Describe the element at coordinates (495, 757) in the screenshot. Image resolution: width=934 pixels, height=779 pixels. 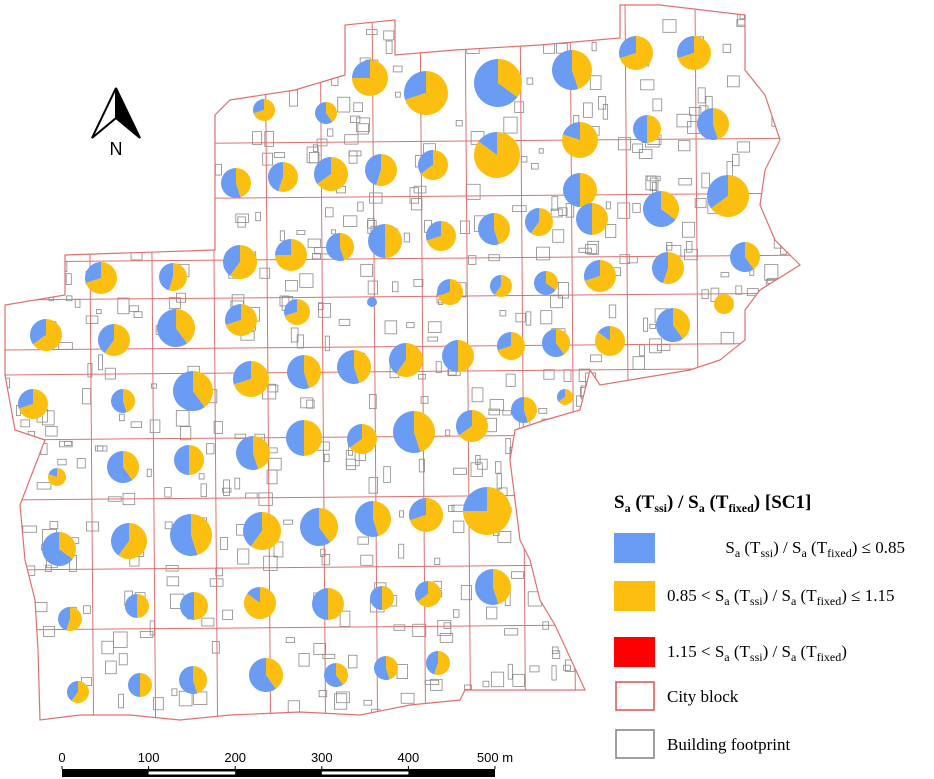
I see `scale-label: 500 m` at that location.